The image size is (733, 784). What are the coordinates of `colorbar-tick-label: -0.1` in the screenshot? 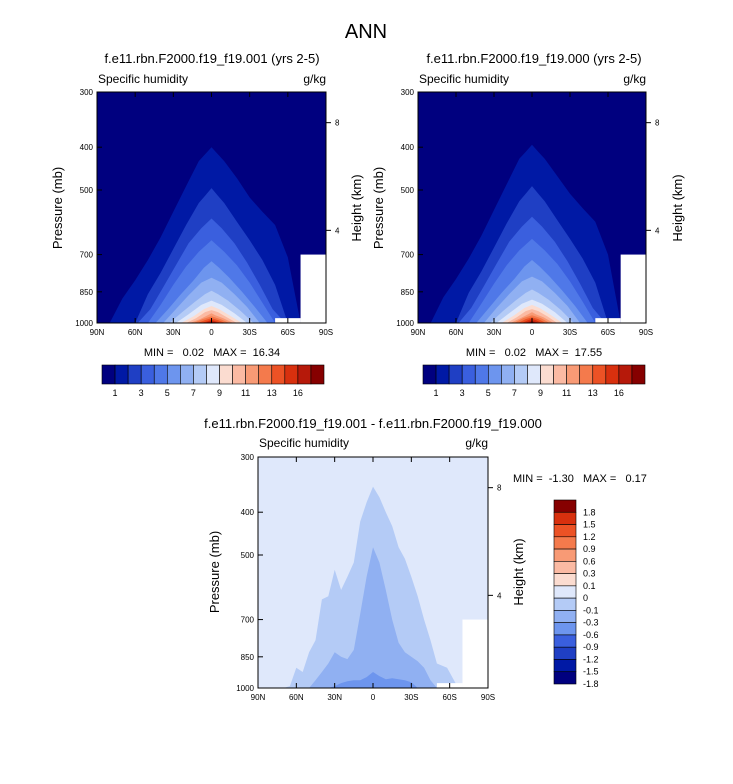 It's located at (591, 610).